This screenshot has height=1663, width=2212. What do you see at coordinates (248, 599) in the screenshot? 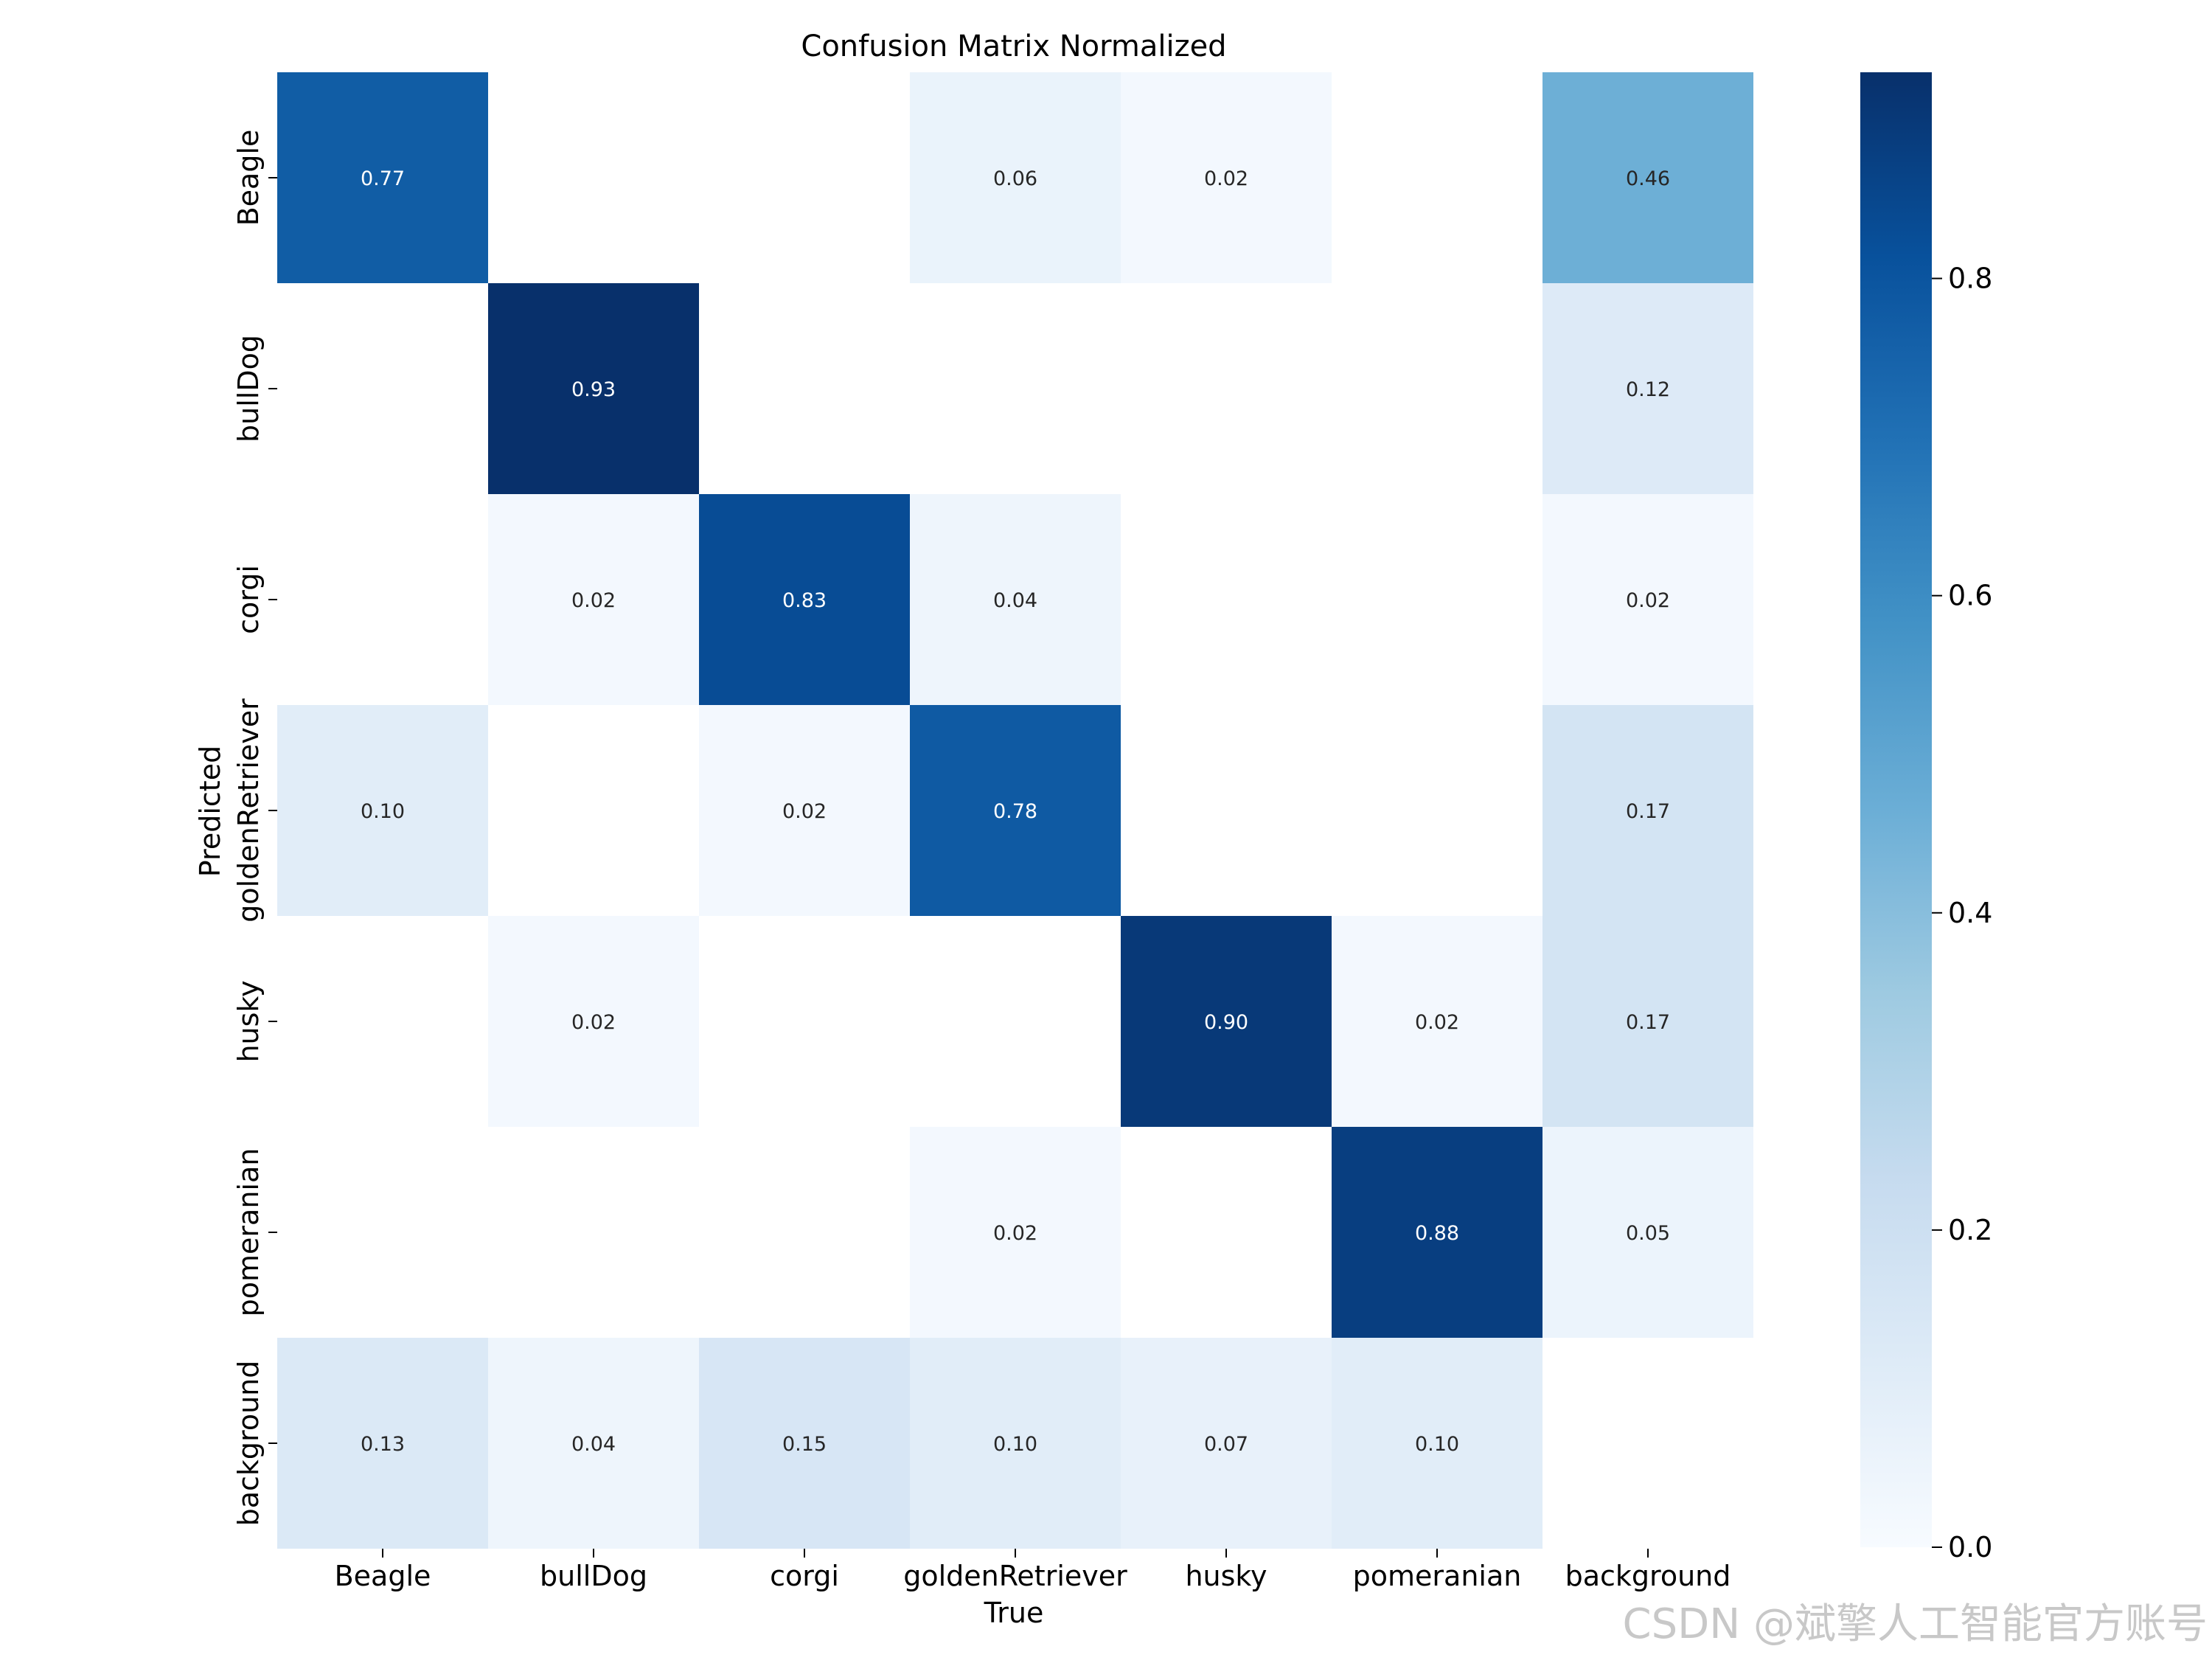
I see `y-tick-label: corgi` at bounding box center [248, 599].